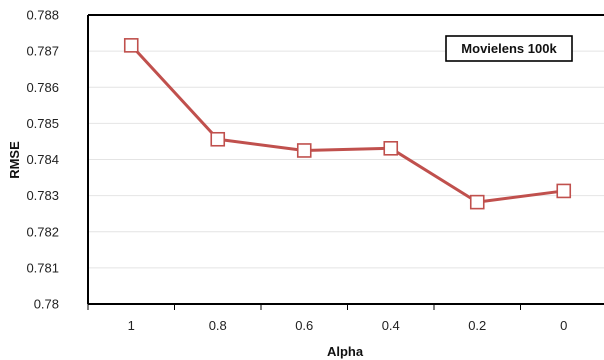 This screenshot has width=604, height=360. I want to click on legend: Movielens 100k, so click(509, 48).